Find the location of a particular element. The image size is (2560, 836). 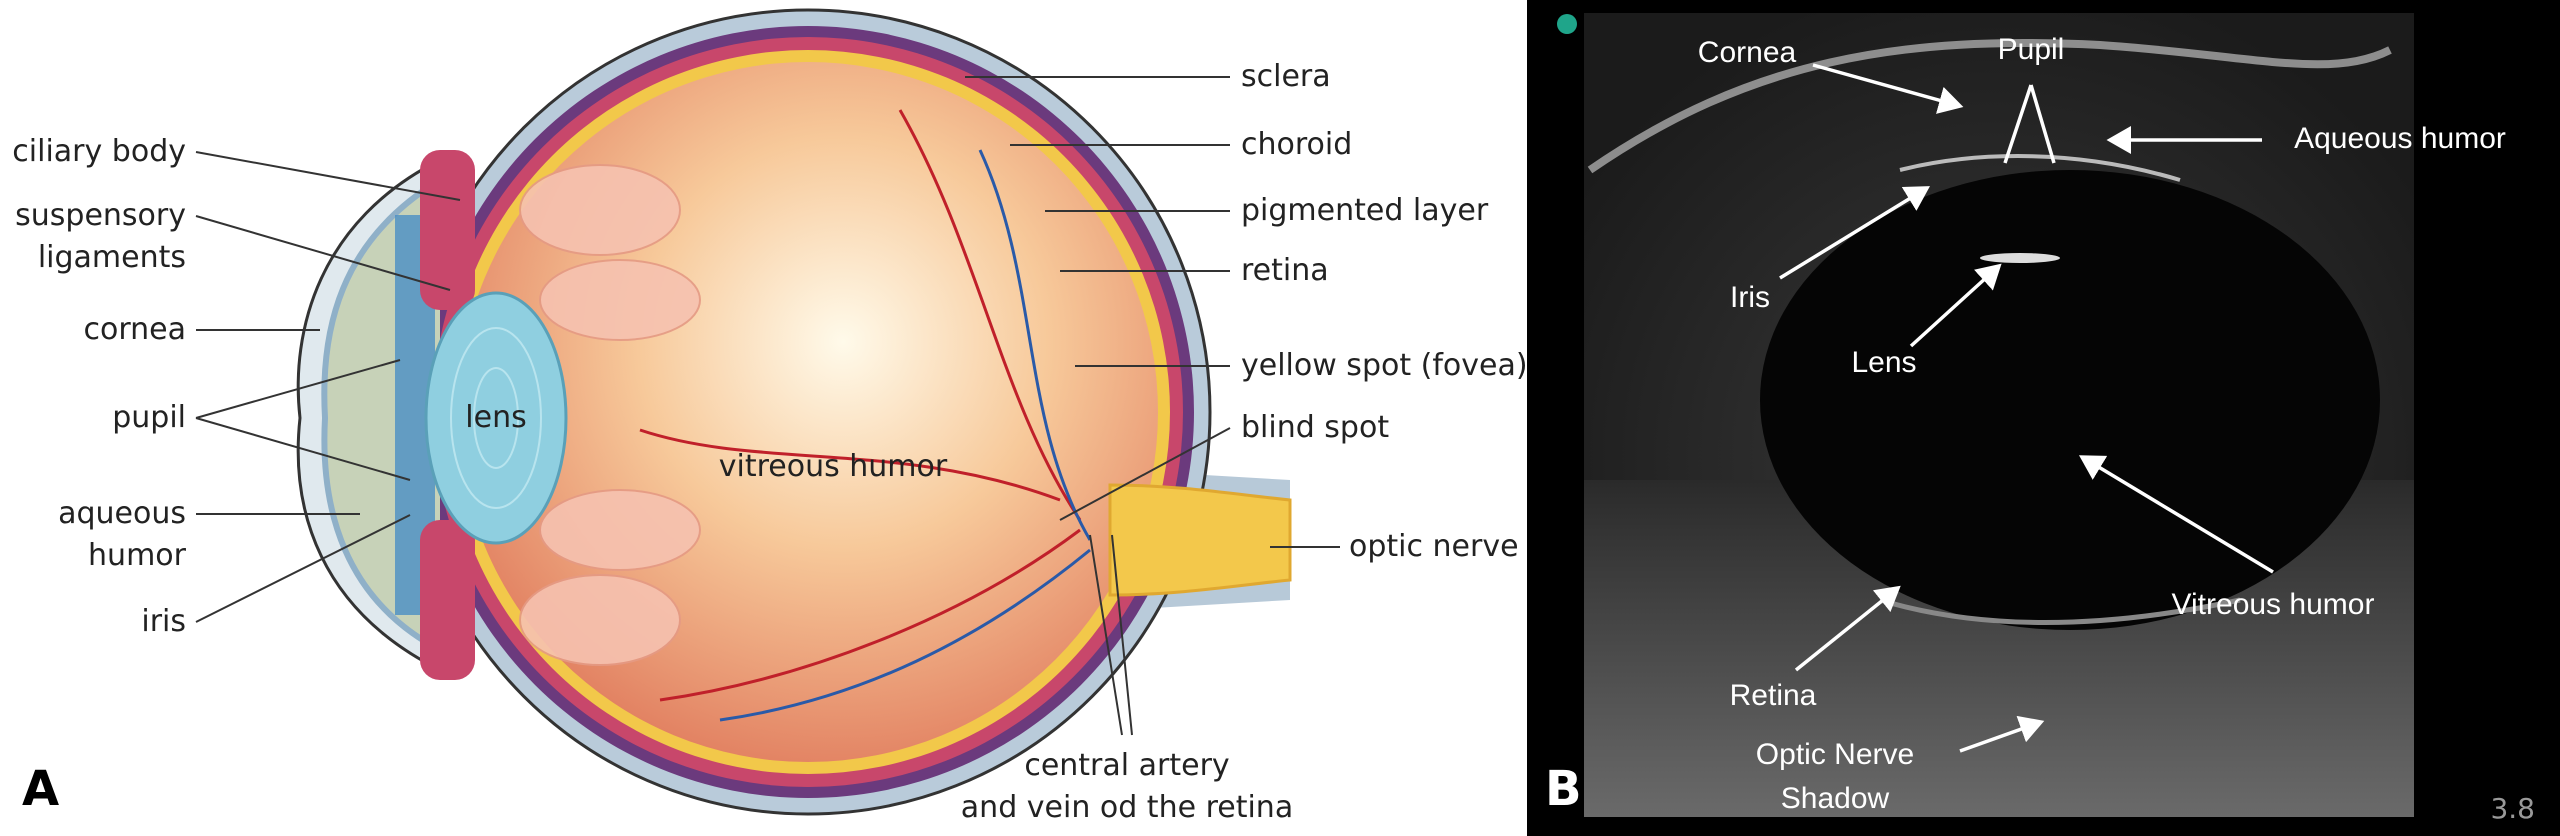

label: sclera is located at coordinates (1286, 76).